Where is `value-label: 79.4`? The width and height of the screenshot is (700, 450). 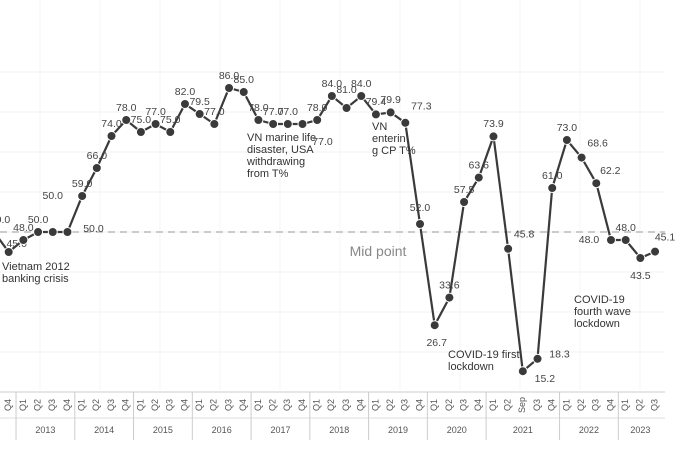
value-label: 79.4 is located at coordinates (376, 102).